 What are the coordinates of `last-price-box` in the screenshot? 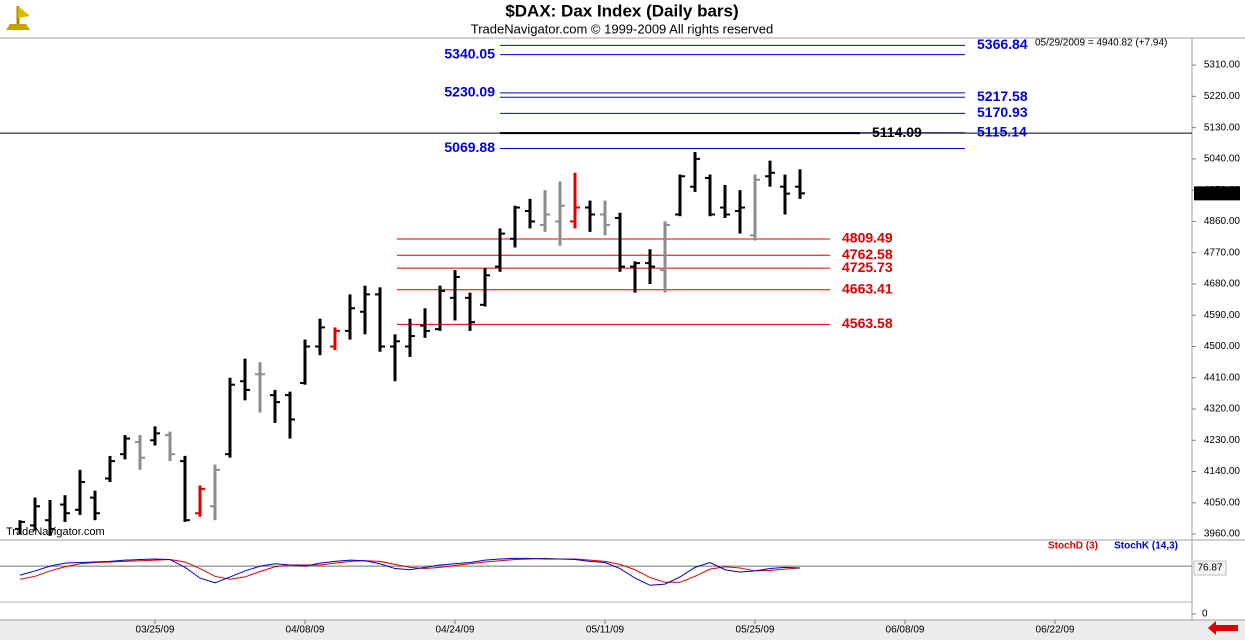 It's located at (1217, 193).